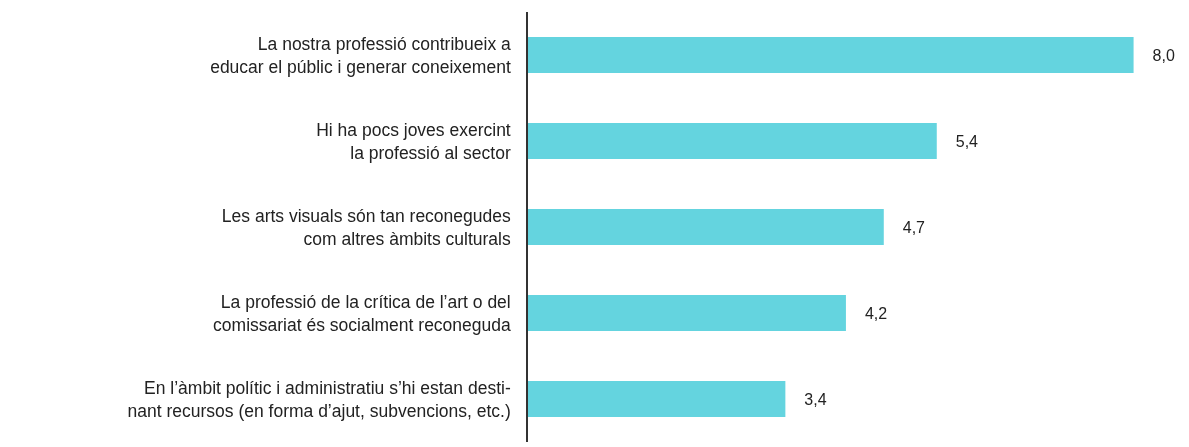  What do you see at coordinates (361, 55) in the screenshot?
I see `y-tick-label: La nostra professió contribueix a educar el públic i generar coneixement` at bounding box center [361, 55].